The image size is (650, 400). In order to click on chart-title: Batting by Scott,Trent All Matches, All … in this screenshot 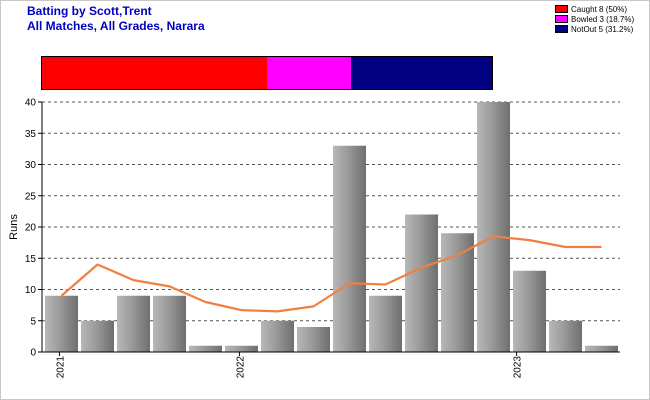, I will do `click(116, 19)`.